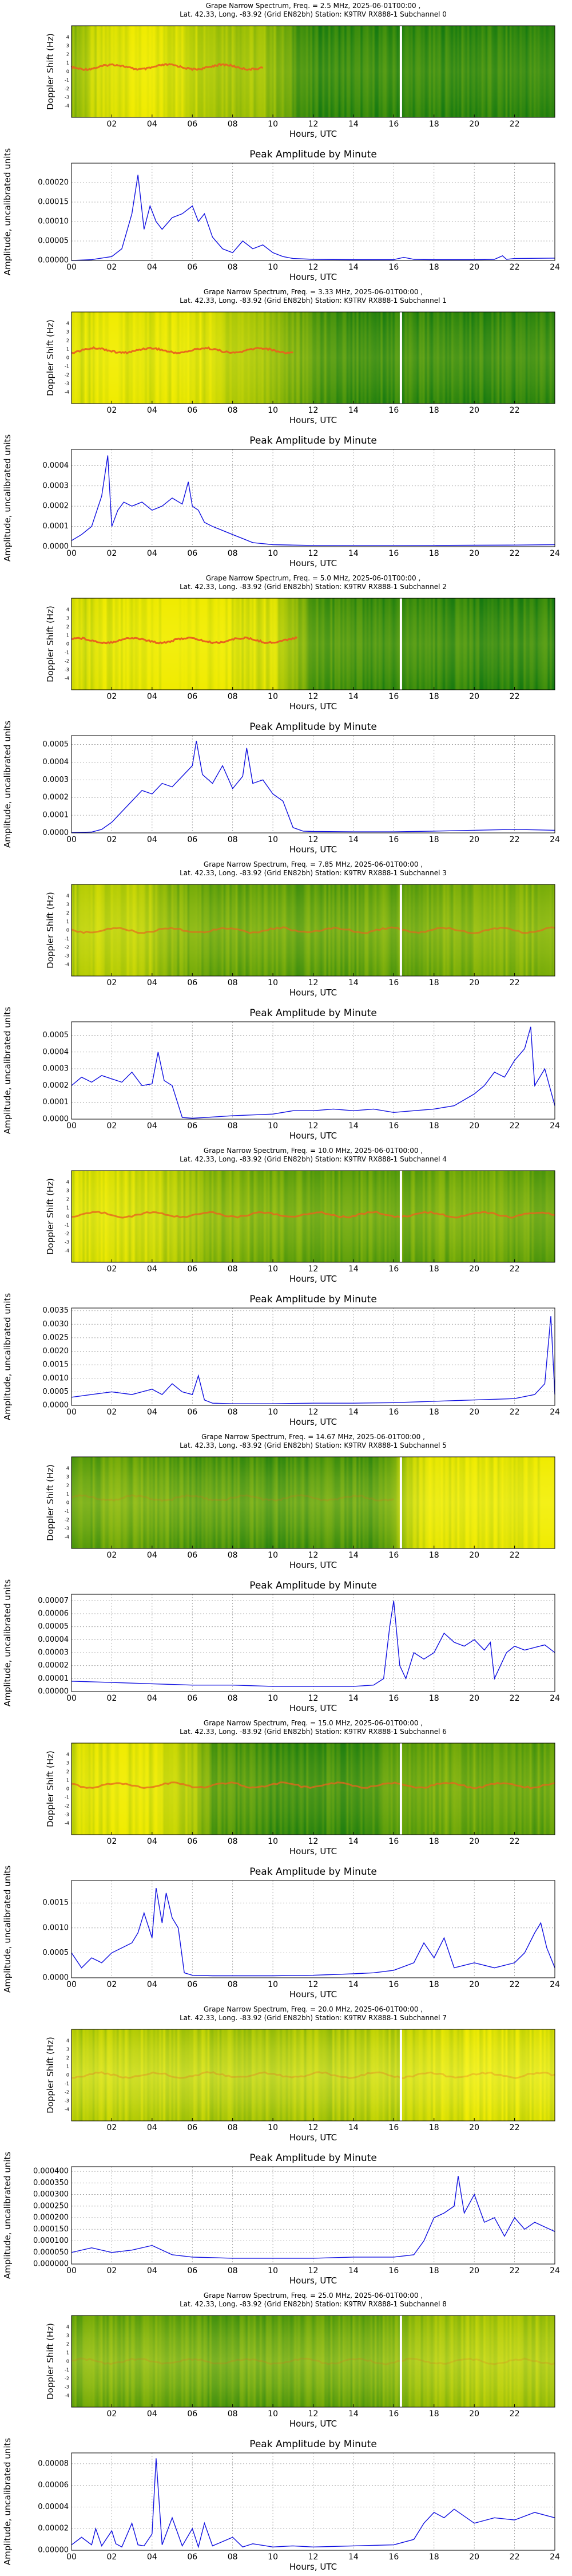 This screenshot has width=572, height=2576. What do you see at coordinates (56, 1310) in the screenshot?
I see `y-tick-label: 0.0035` at bounding box center [56, 1310].